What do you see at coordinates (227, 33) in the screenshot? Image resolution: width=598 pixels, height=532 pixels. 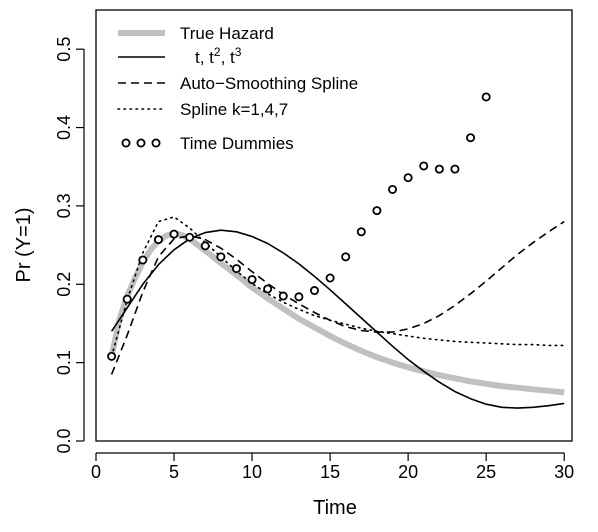 I see `legend-label-true-hazard: True Hazard` at bounding box center [227, 33].